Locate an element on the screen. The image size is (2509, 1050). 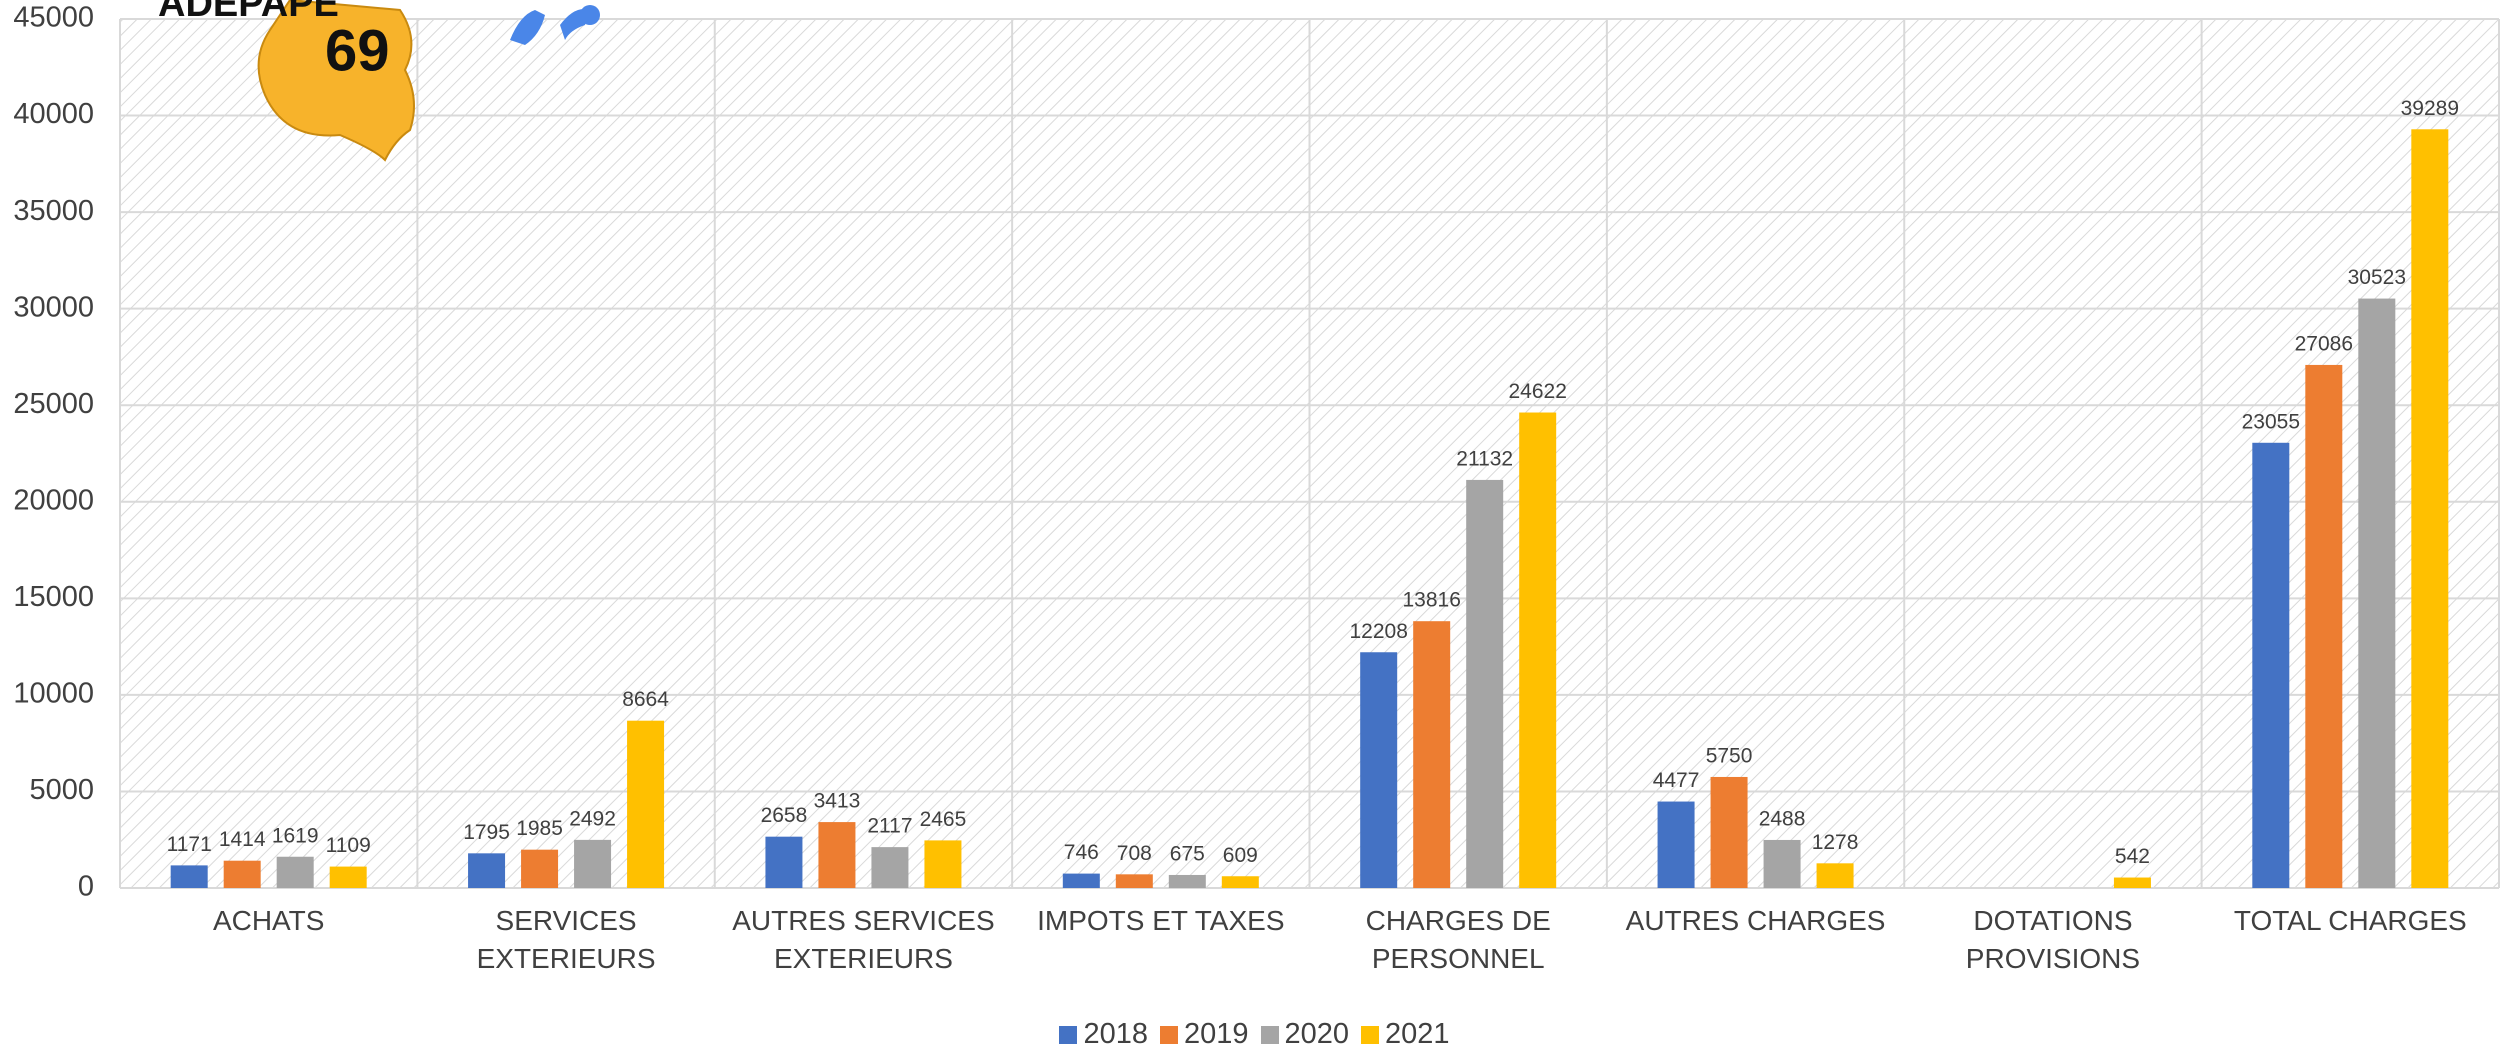
value-label: 1278 is located at coordinates (1835, 842).